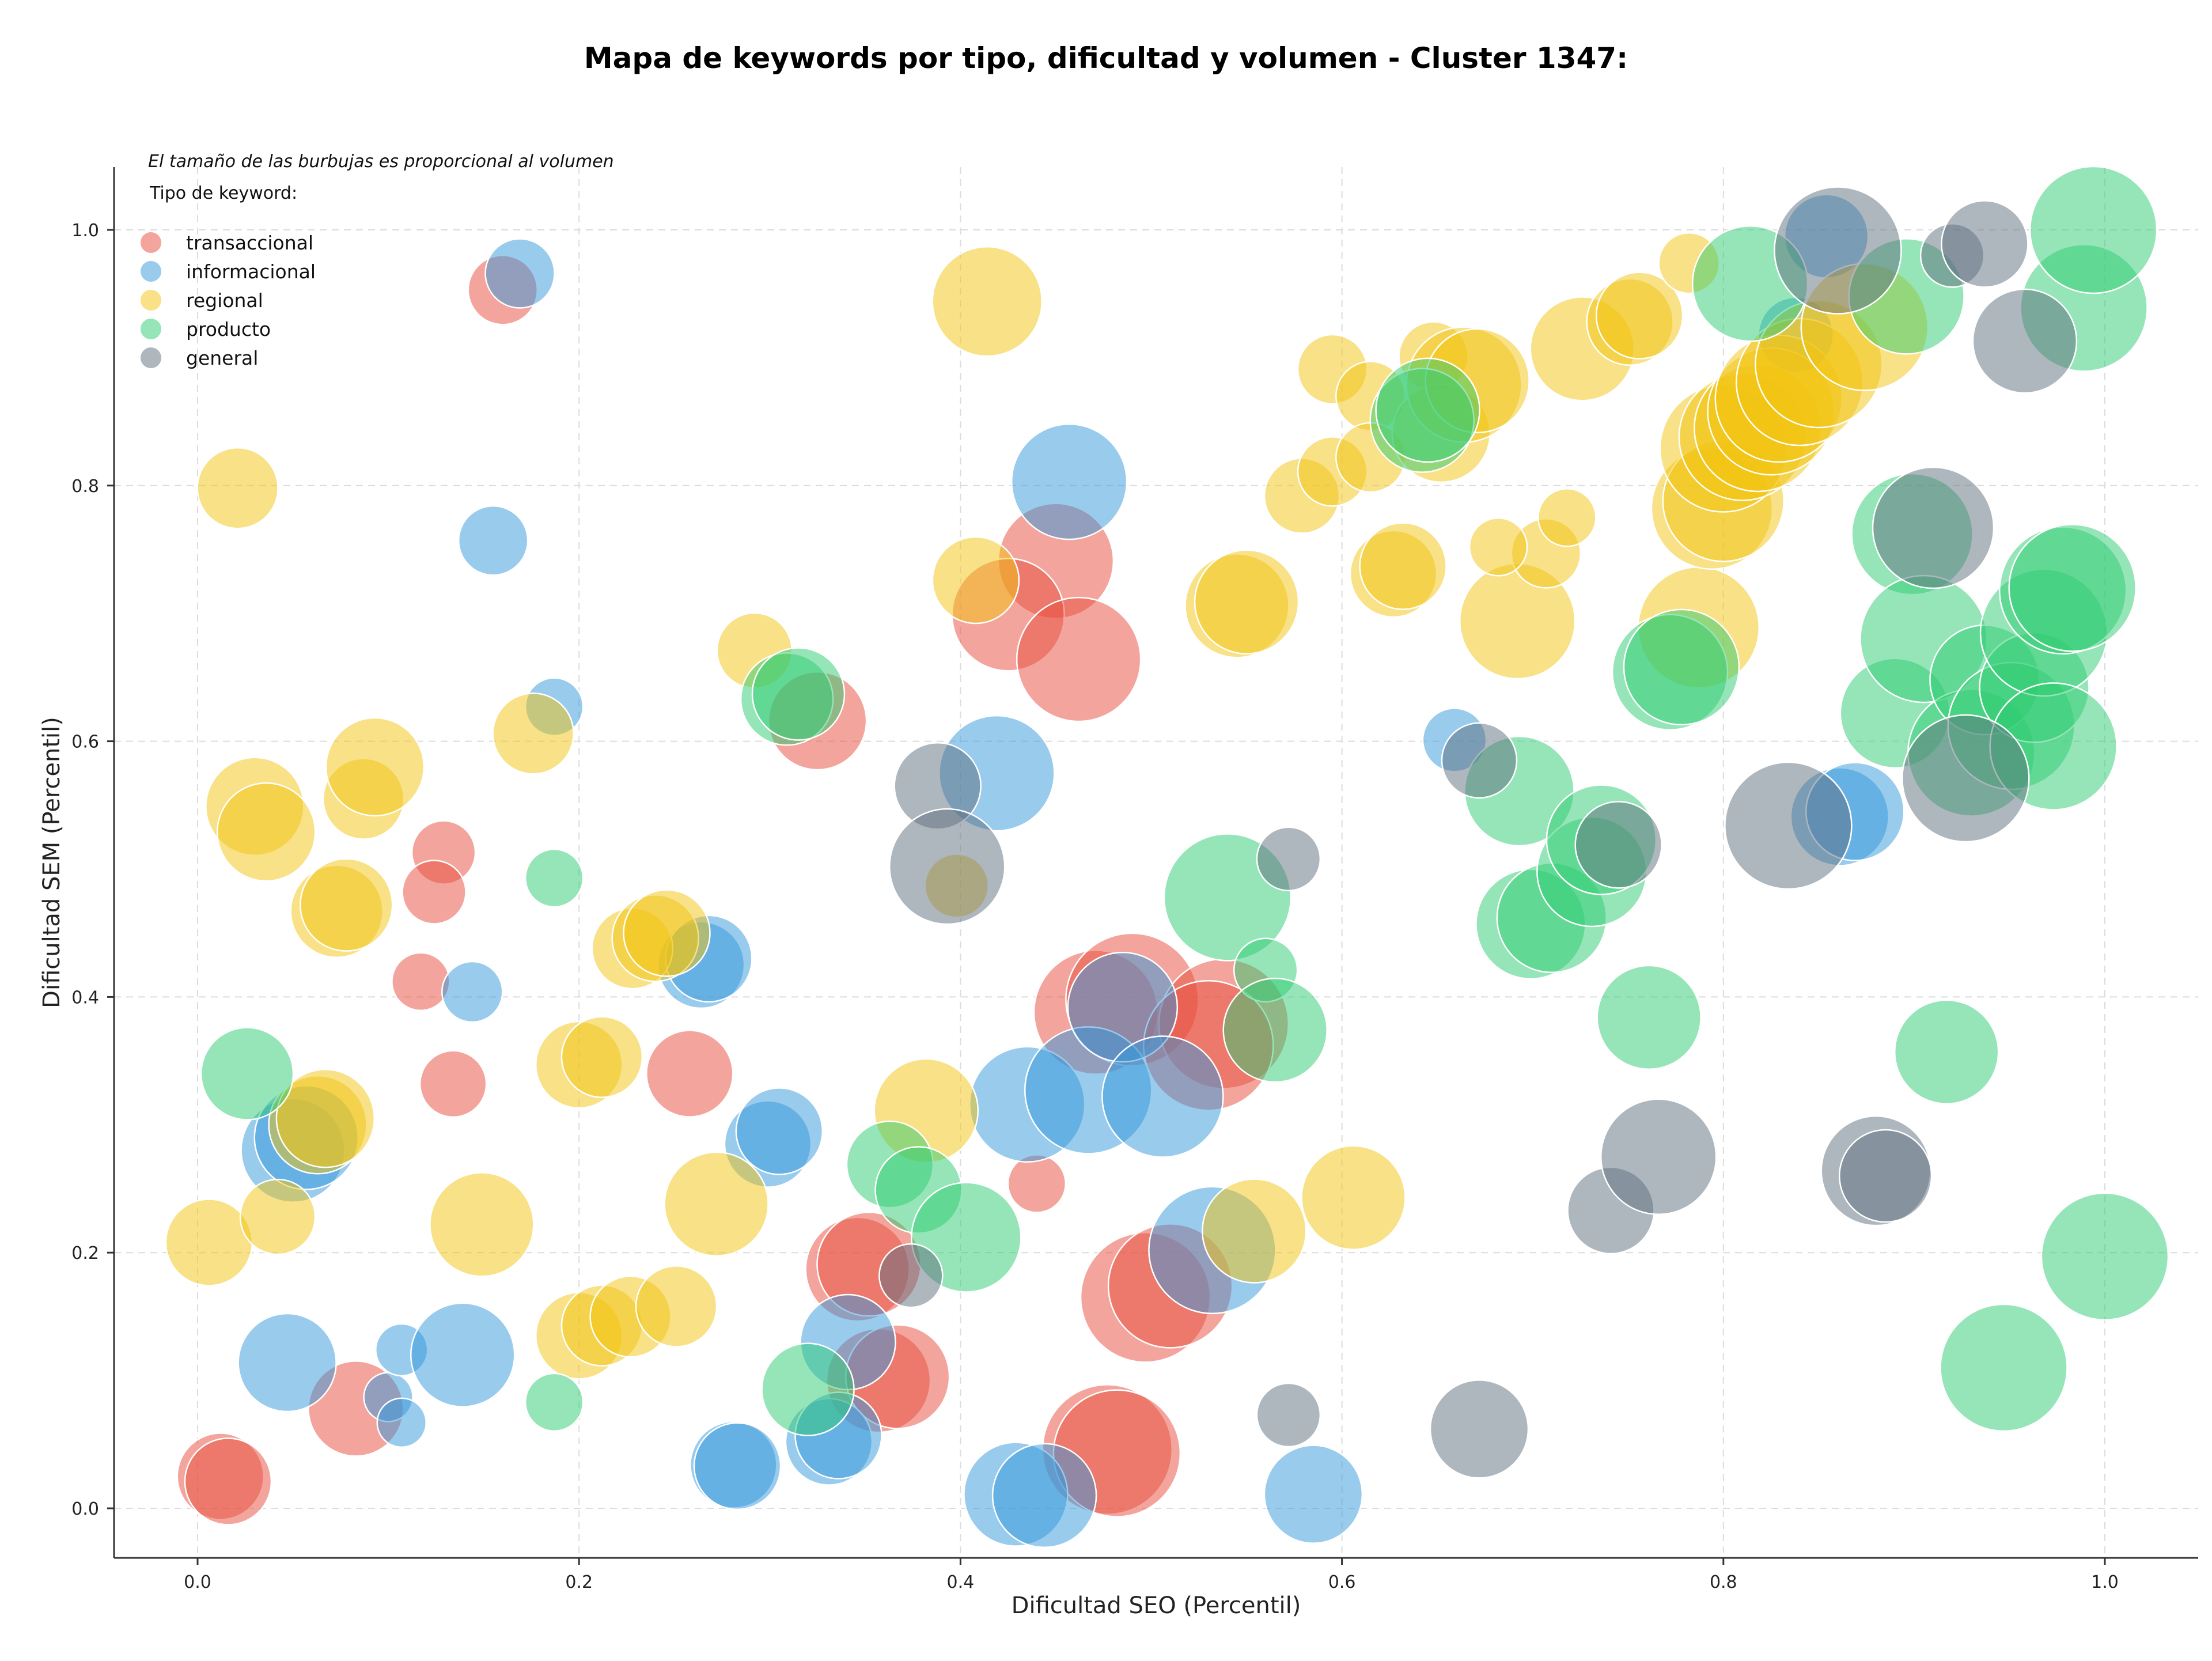 The image size is (2212, 1661). Describe the element at coordinates (52, 862) in the screenshot. I see `y-axis-label: Dificultad SEM (Percentil)` at that location.